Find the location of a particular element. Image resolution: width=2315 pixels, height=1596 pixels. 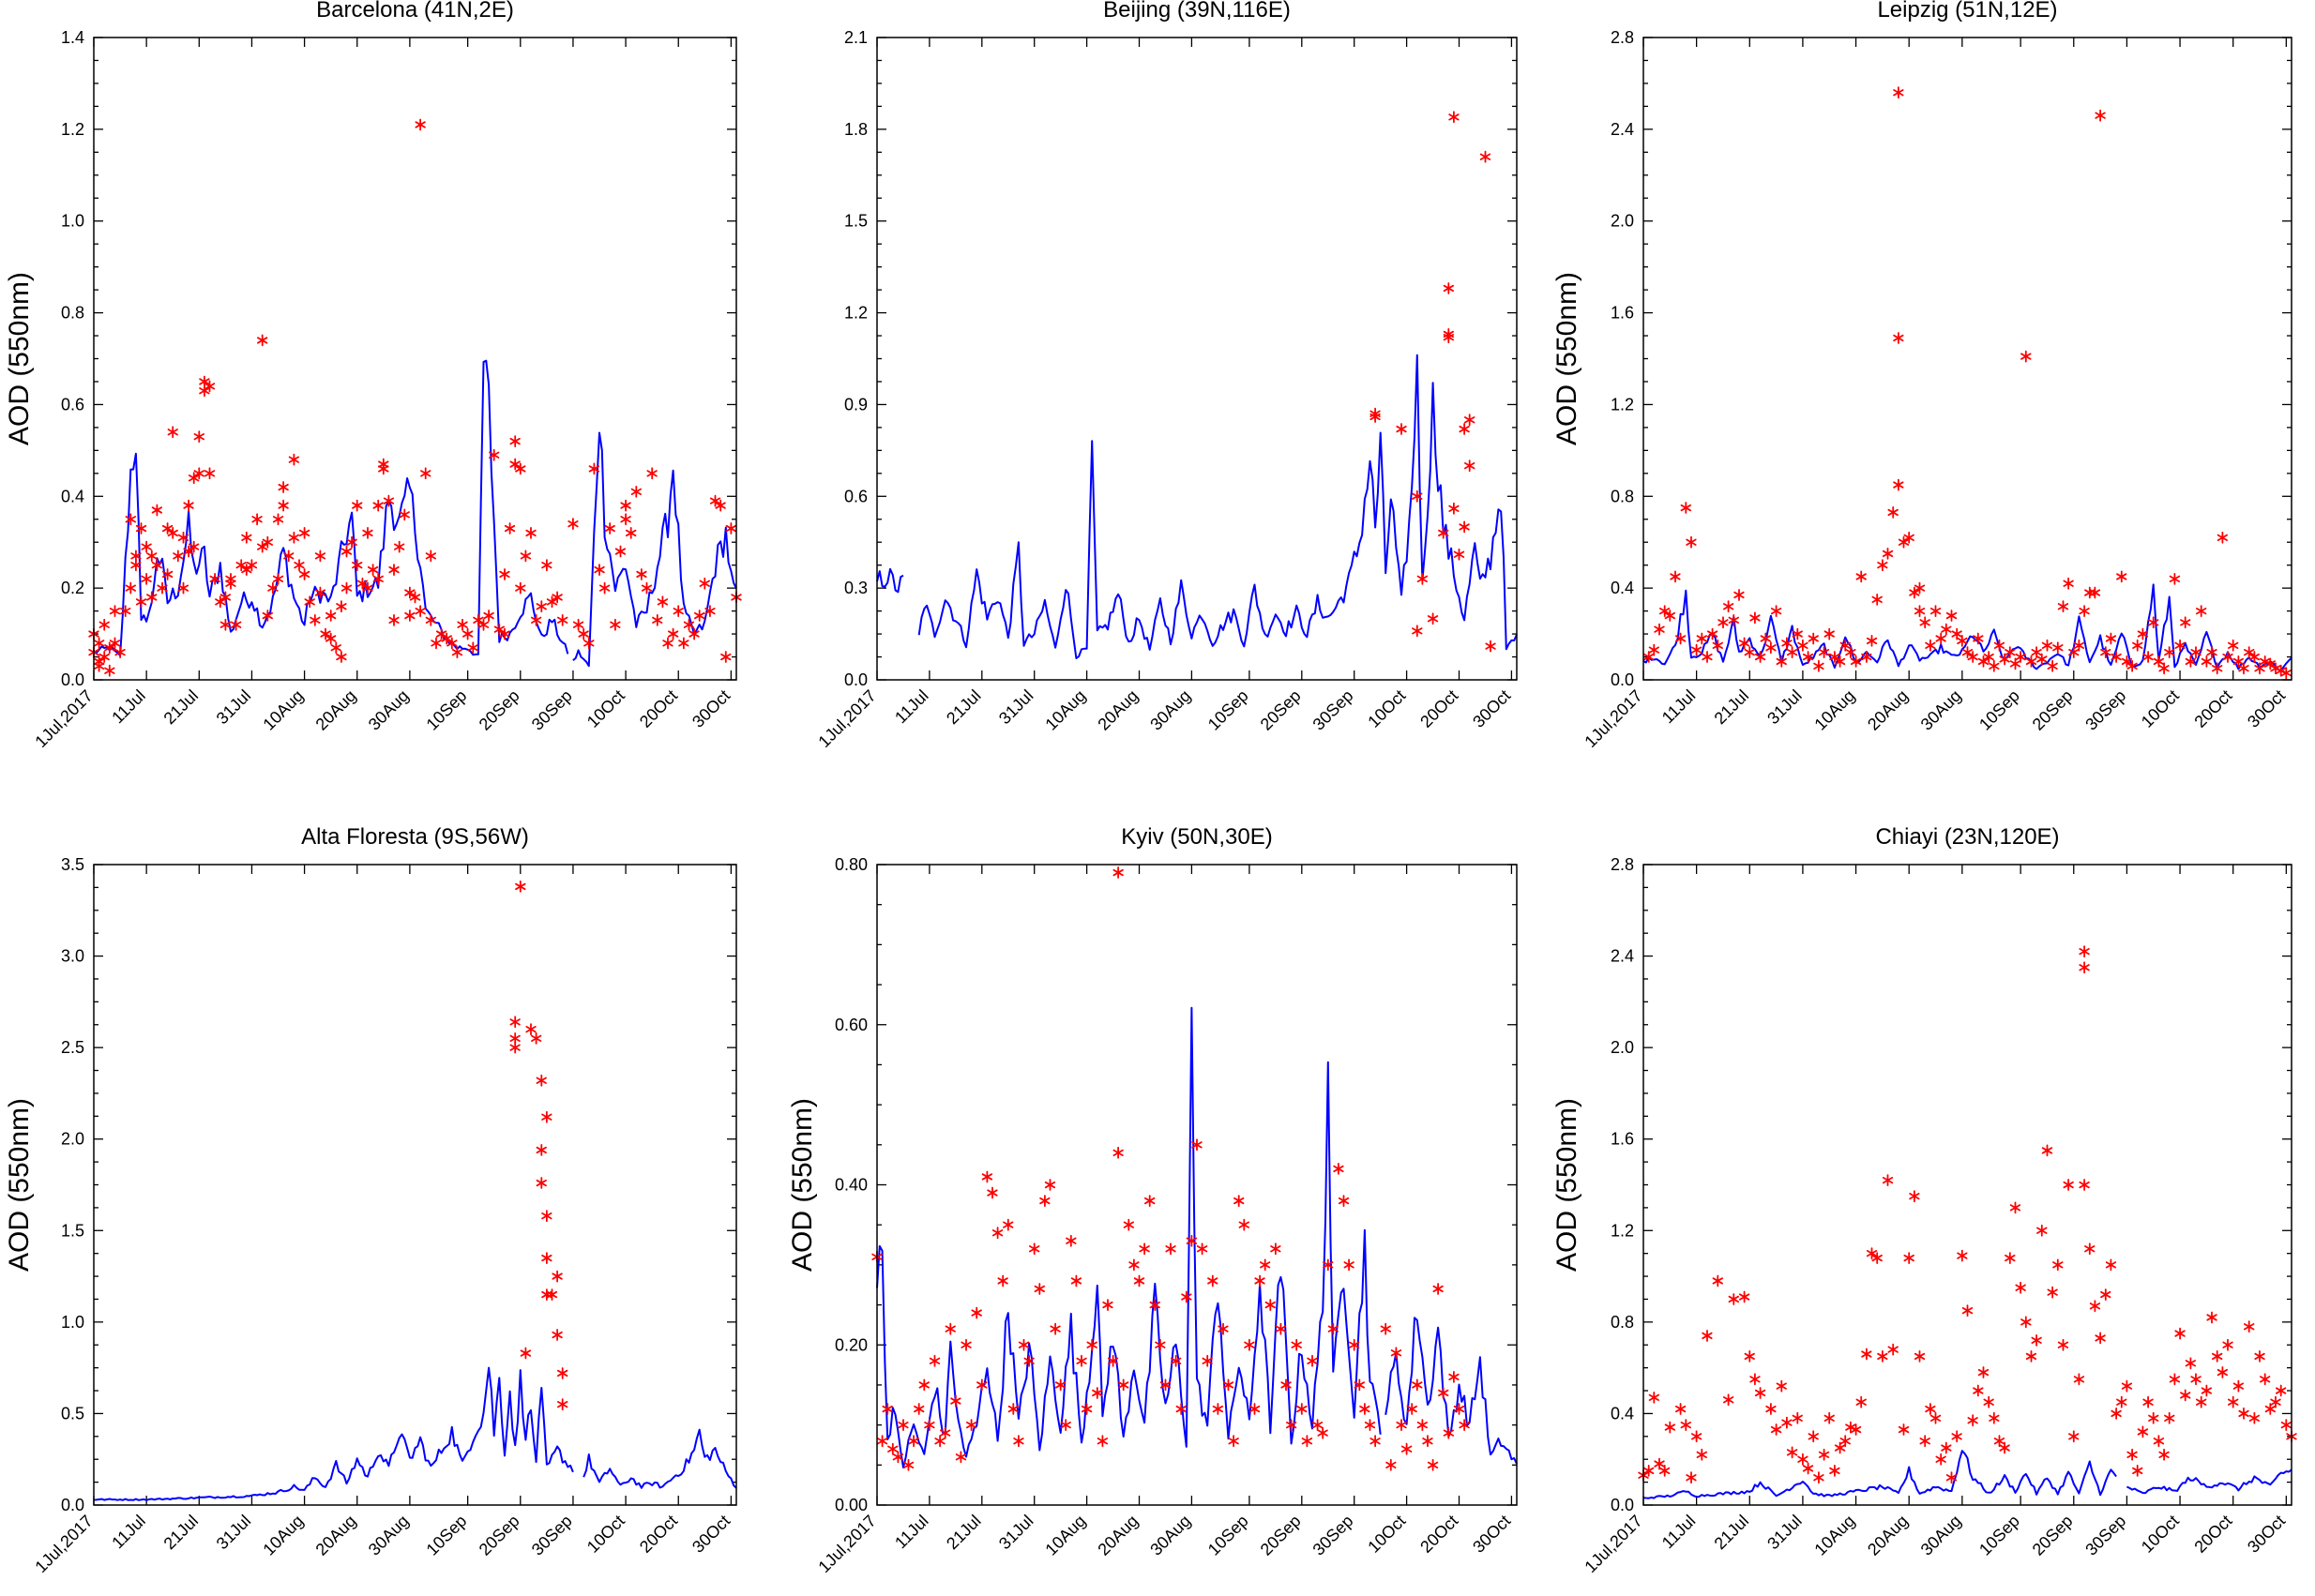

x-tick-label: 30Aug is located at coordinates (1941, 710).